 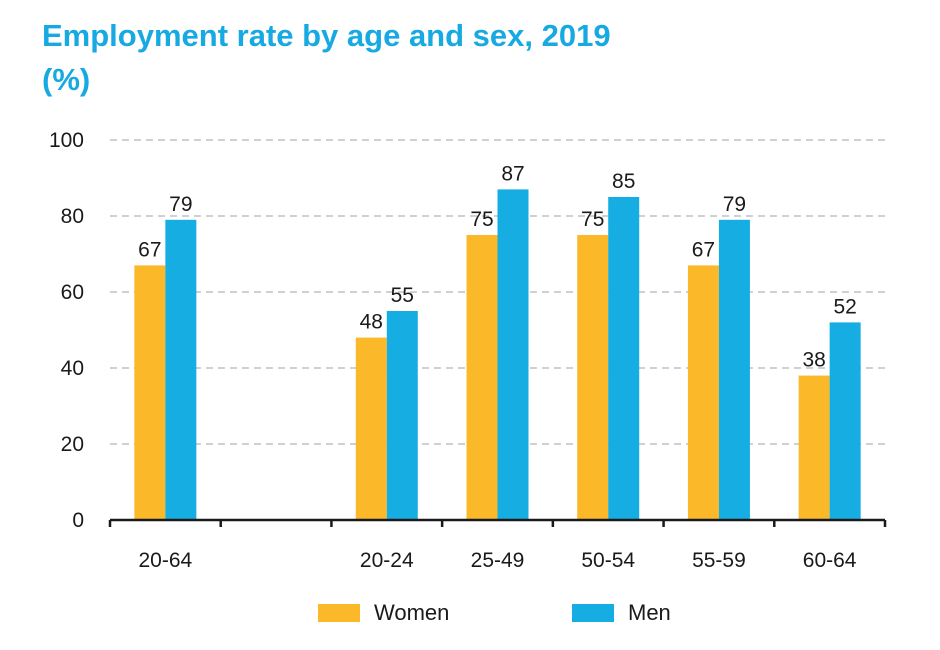 I want to click on legend: Women Men, so click(x=470, y=620).